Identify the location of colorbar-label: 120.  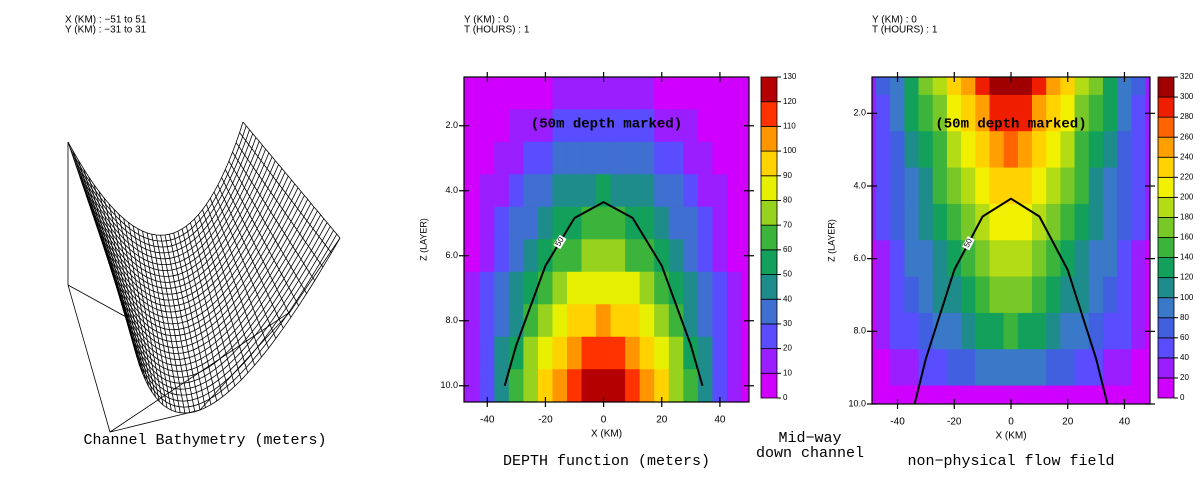
(1187, 277).